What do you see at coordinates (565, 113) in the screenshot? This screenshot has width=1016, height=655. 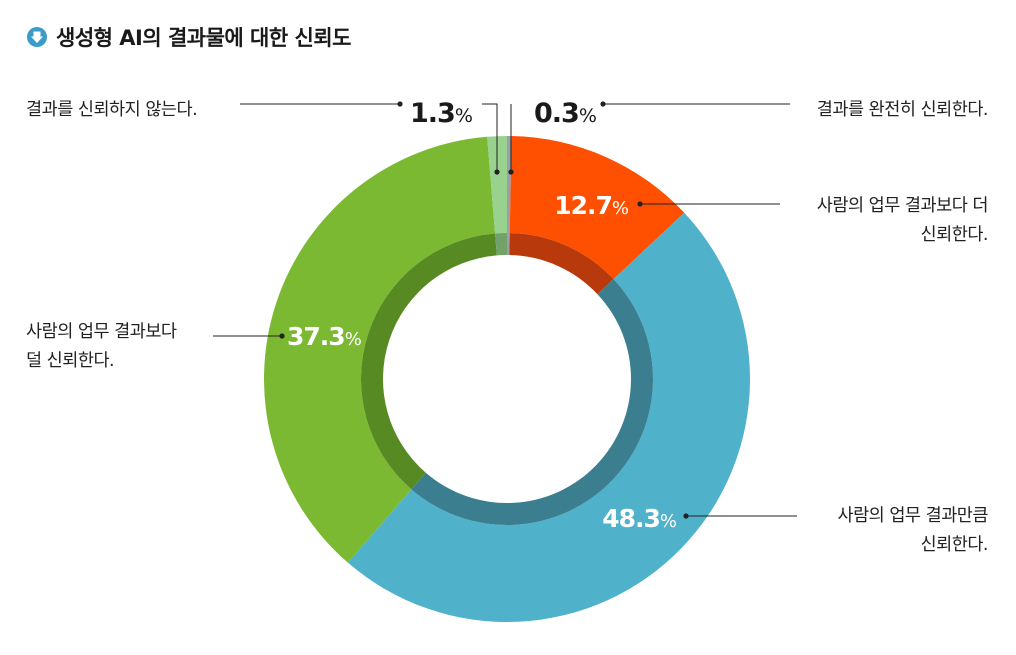 I see `value-label-completely: 0.3%` at bounding box center [565, 113].